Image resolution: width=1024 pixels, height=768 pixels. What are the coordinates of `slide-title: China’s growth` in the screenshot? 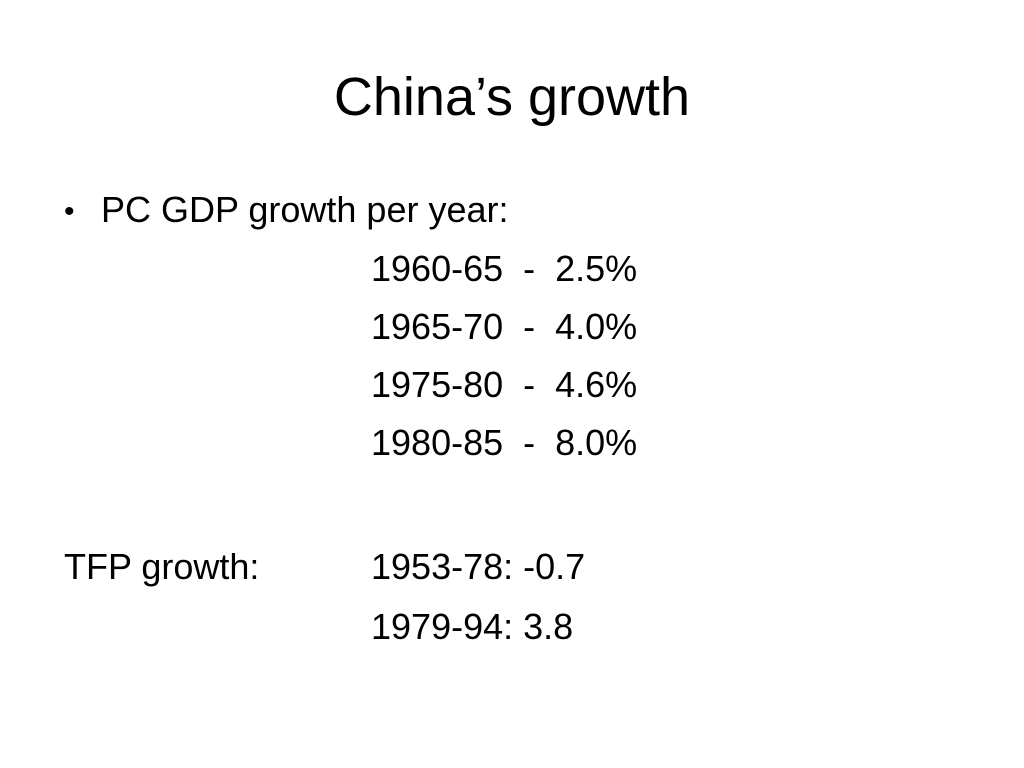 It's located at (512, 97).